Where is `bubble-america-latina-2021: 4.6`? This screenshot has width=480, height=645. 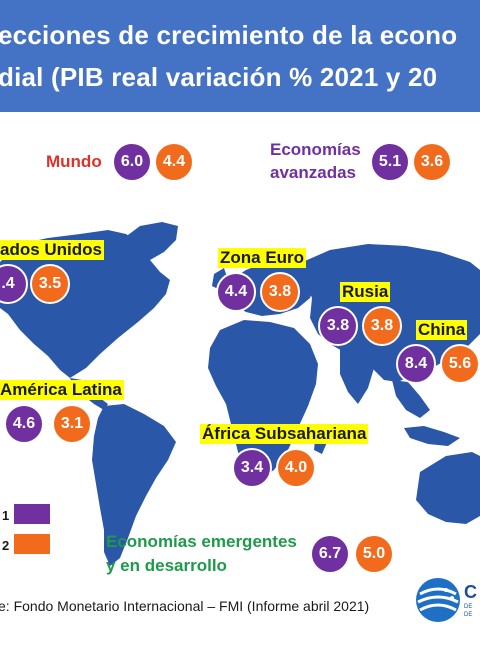
bubble-america-latina-2021: 4.6 is located at coordinates (24, 424).